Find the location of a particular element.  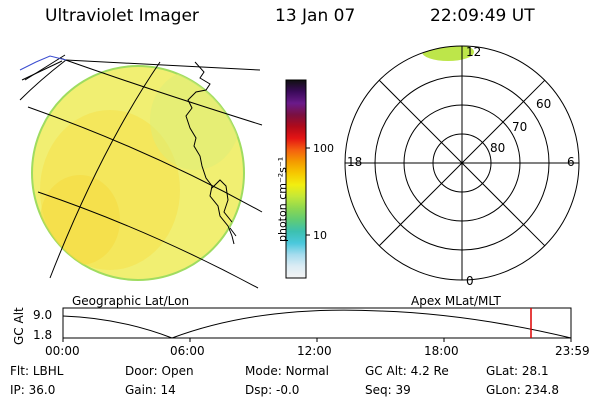

altitude-xtick-4: 23:59 is located at coordinates (572, 351).